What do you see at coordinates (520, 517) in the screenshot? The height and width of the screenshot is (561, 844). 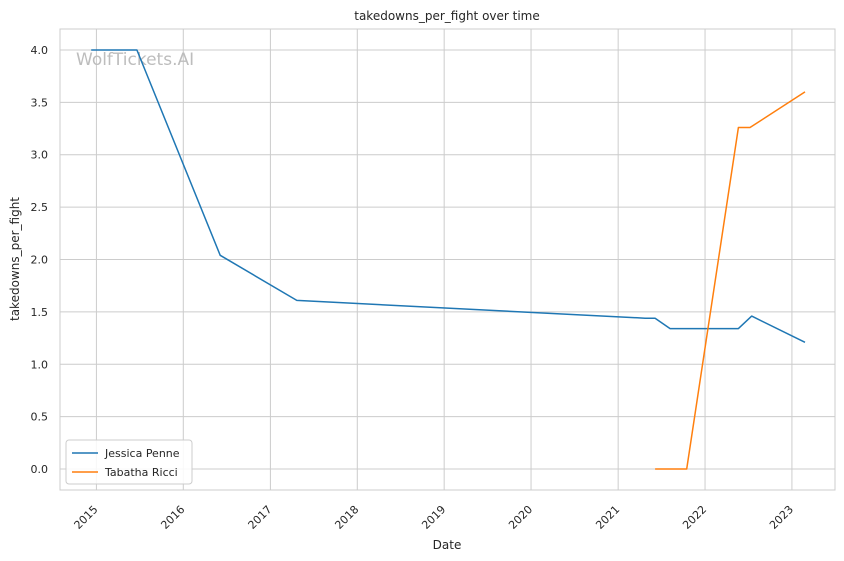 I see `x-tick-label: 2020` at bounding box center [520, 517].